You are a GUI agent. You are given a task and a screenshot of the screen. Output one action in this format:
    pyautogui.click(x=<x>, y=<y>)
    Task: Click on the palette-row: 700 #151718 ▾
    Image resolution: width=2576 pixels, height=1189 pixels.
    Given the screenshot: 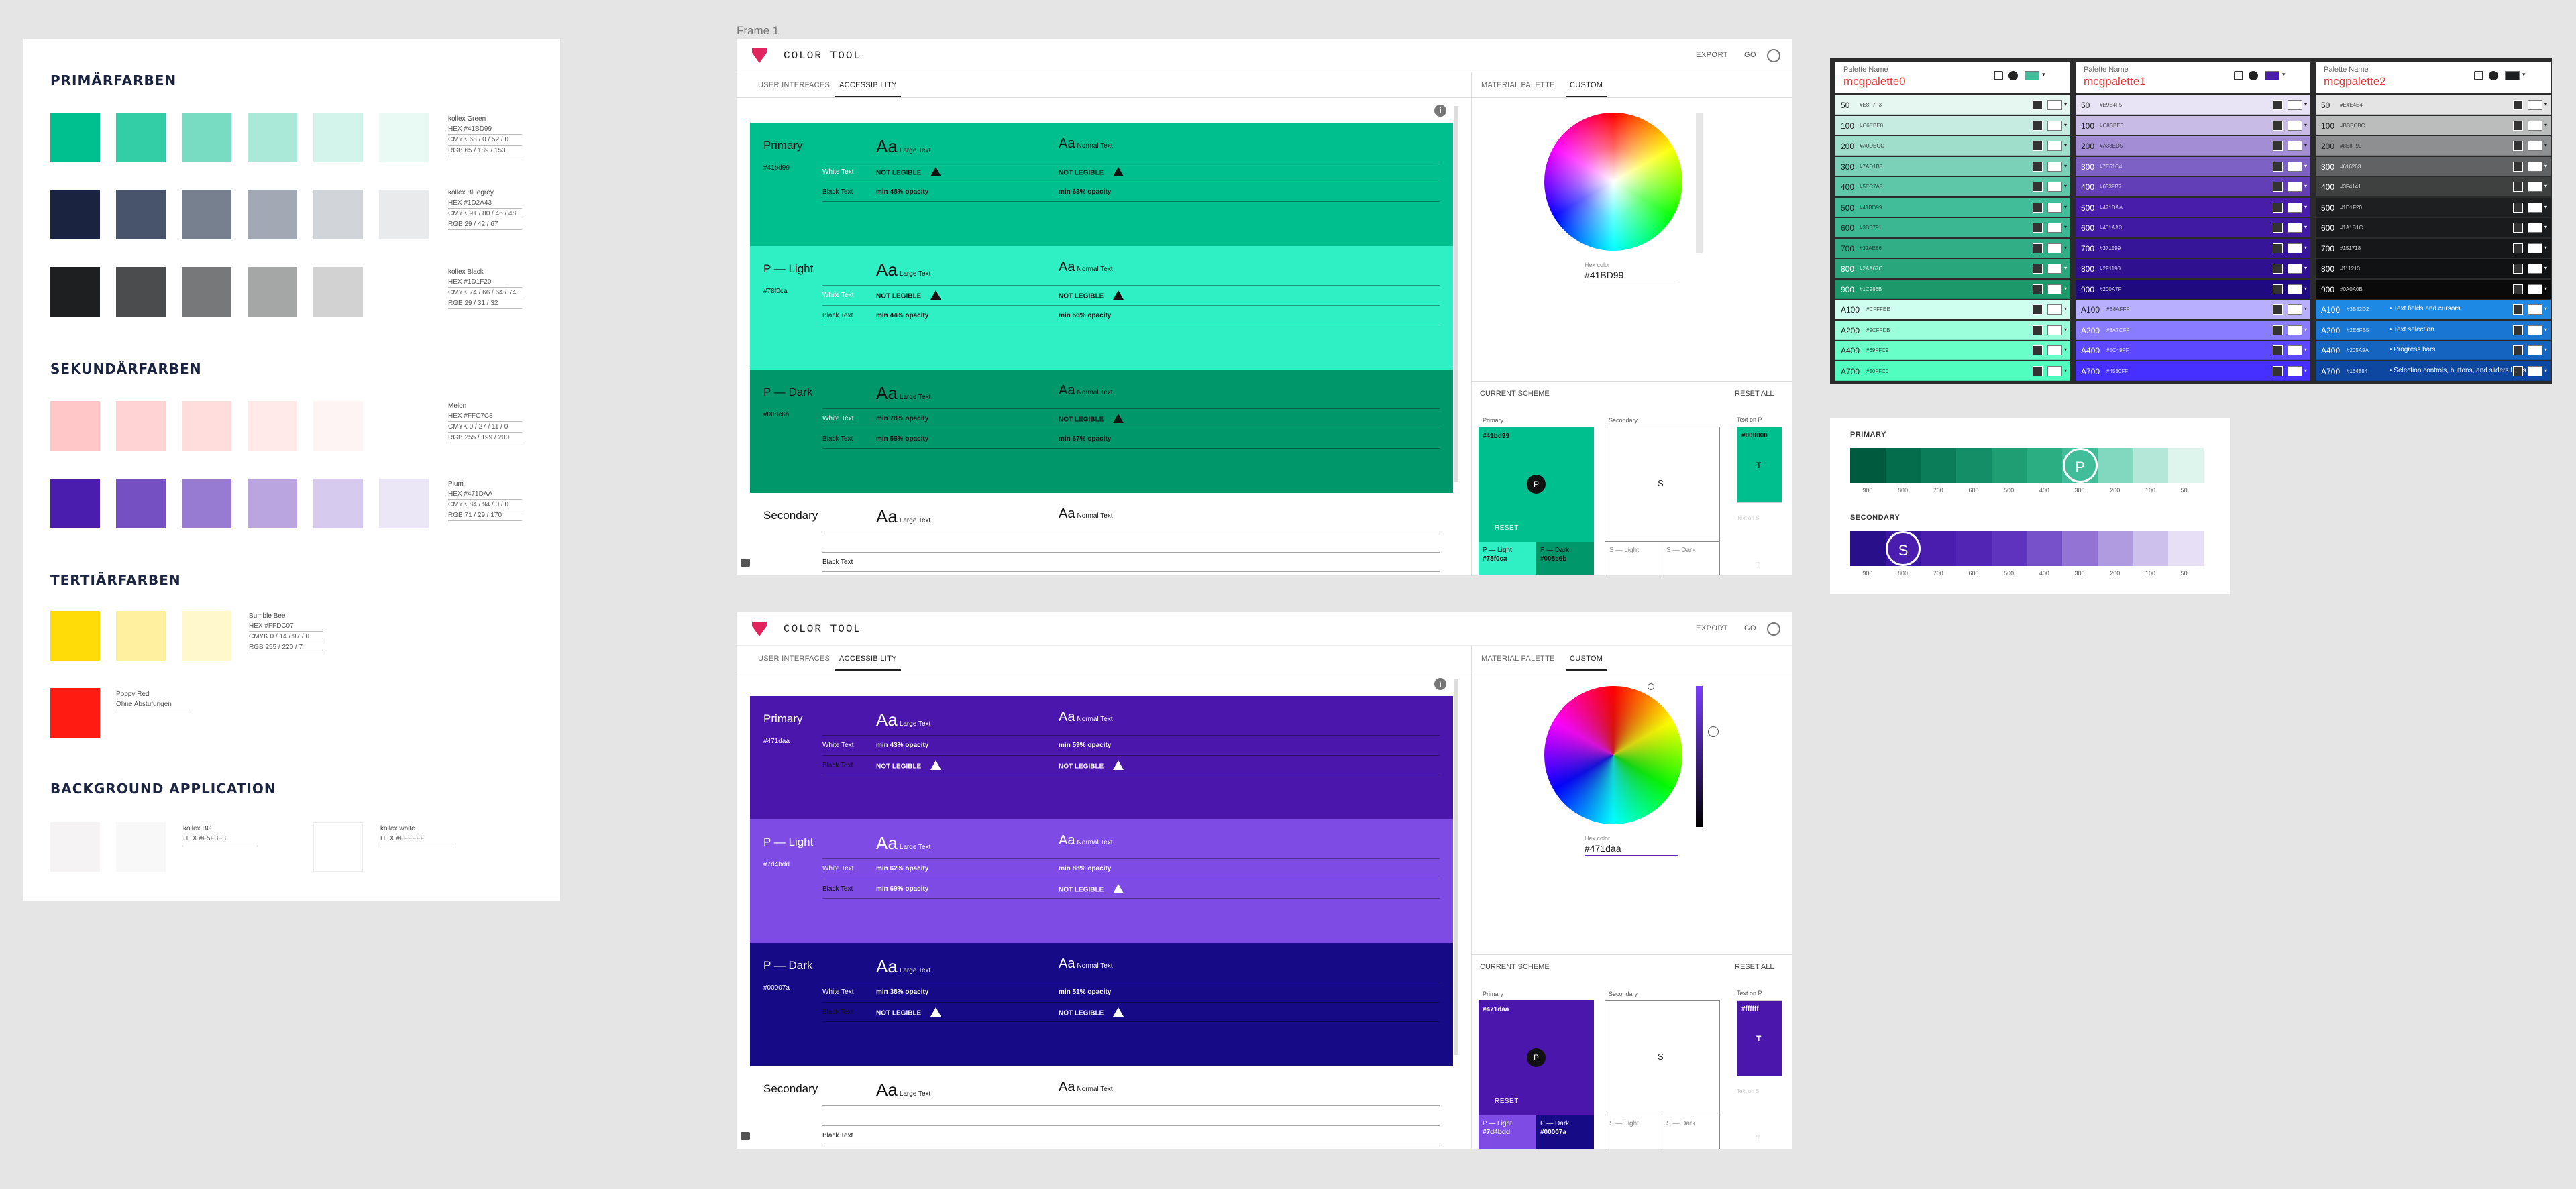 What is the action you would take?
    pyautogui.click(x=2433, y=248)
    